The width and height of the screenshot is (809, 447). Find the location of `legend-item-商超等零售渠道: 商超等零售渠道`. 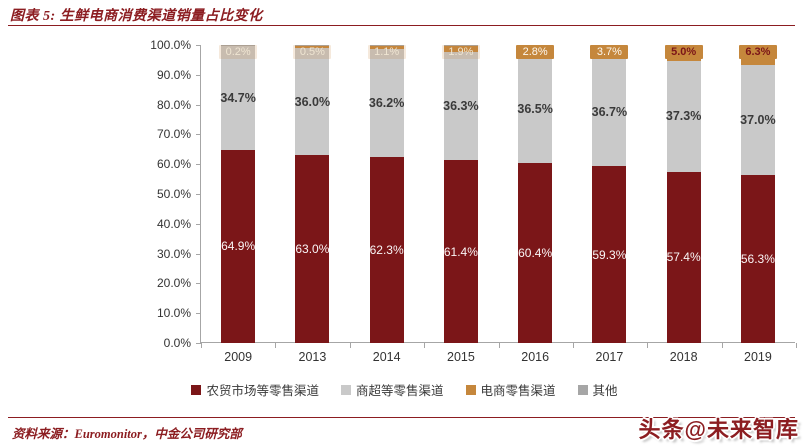

legend-item-商超等零售渠道: 商超等零售渠道 is located at coordinates (392, 389).